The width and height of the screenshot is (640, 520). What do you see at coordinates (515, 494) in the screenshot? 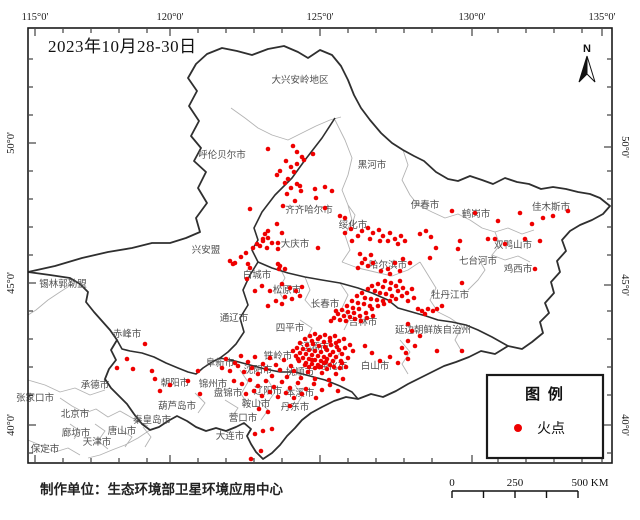
I see `scalebar-line` at bounding box center [515, 494].